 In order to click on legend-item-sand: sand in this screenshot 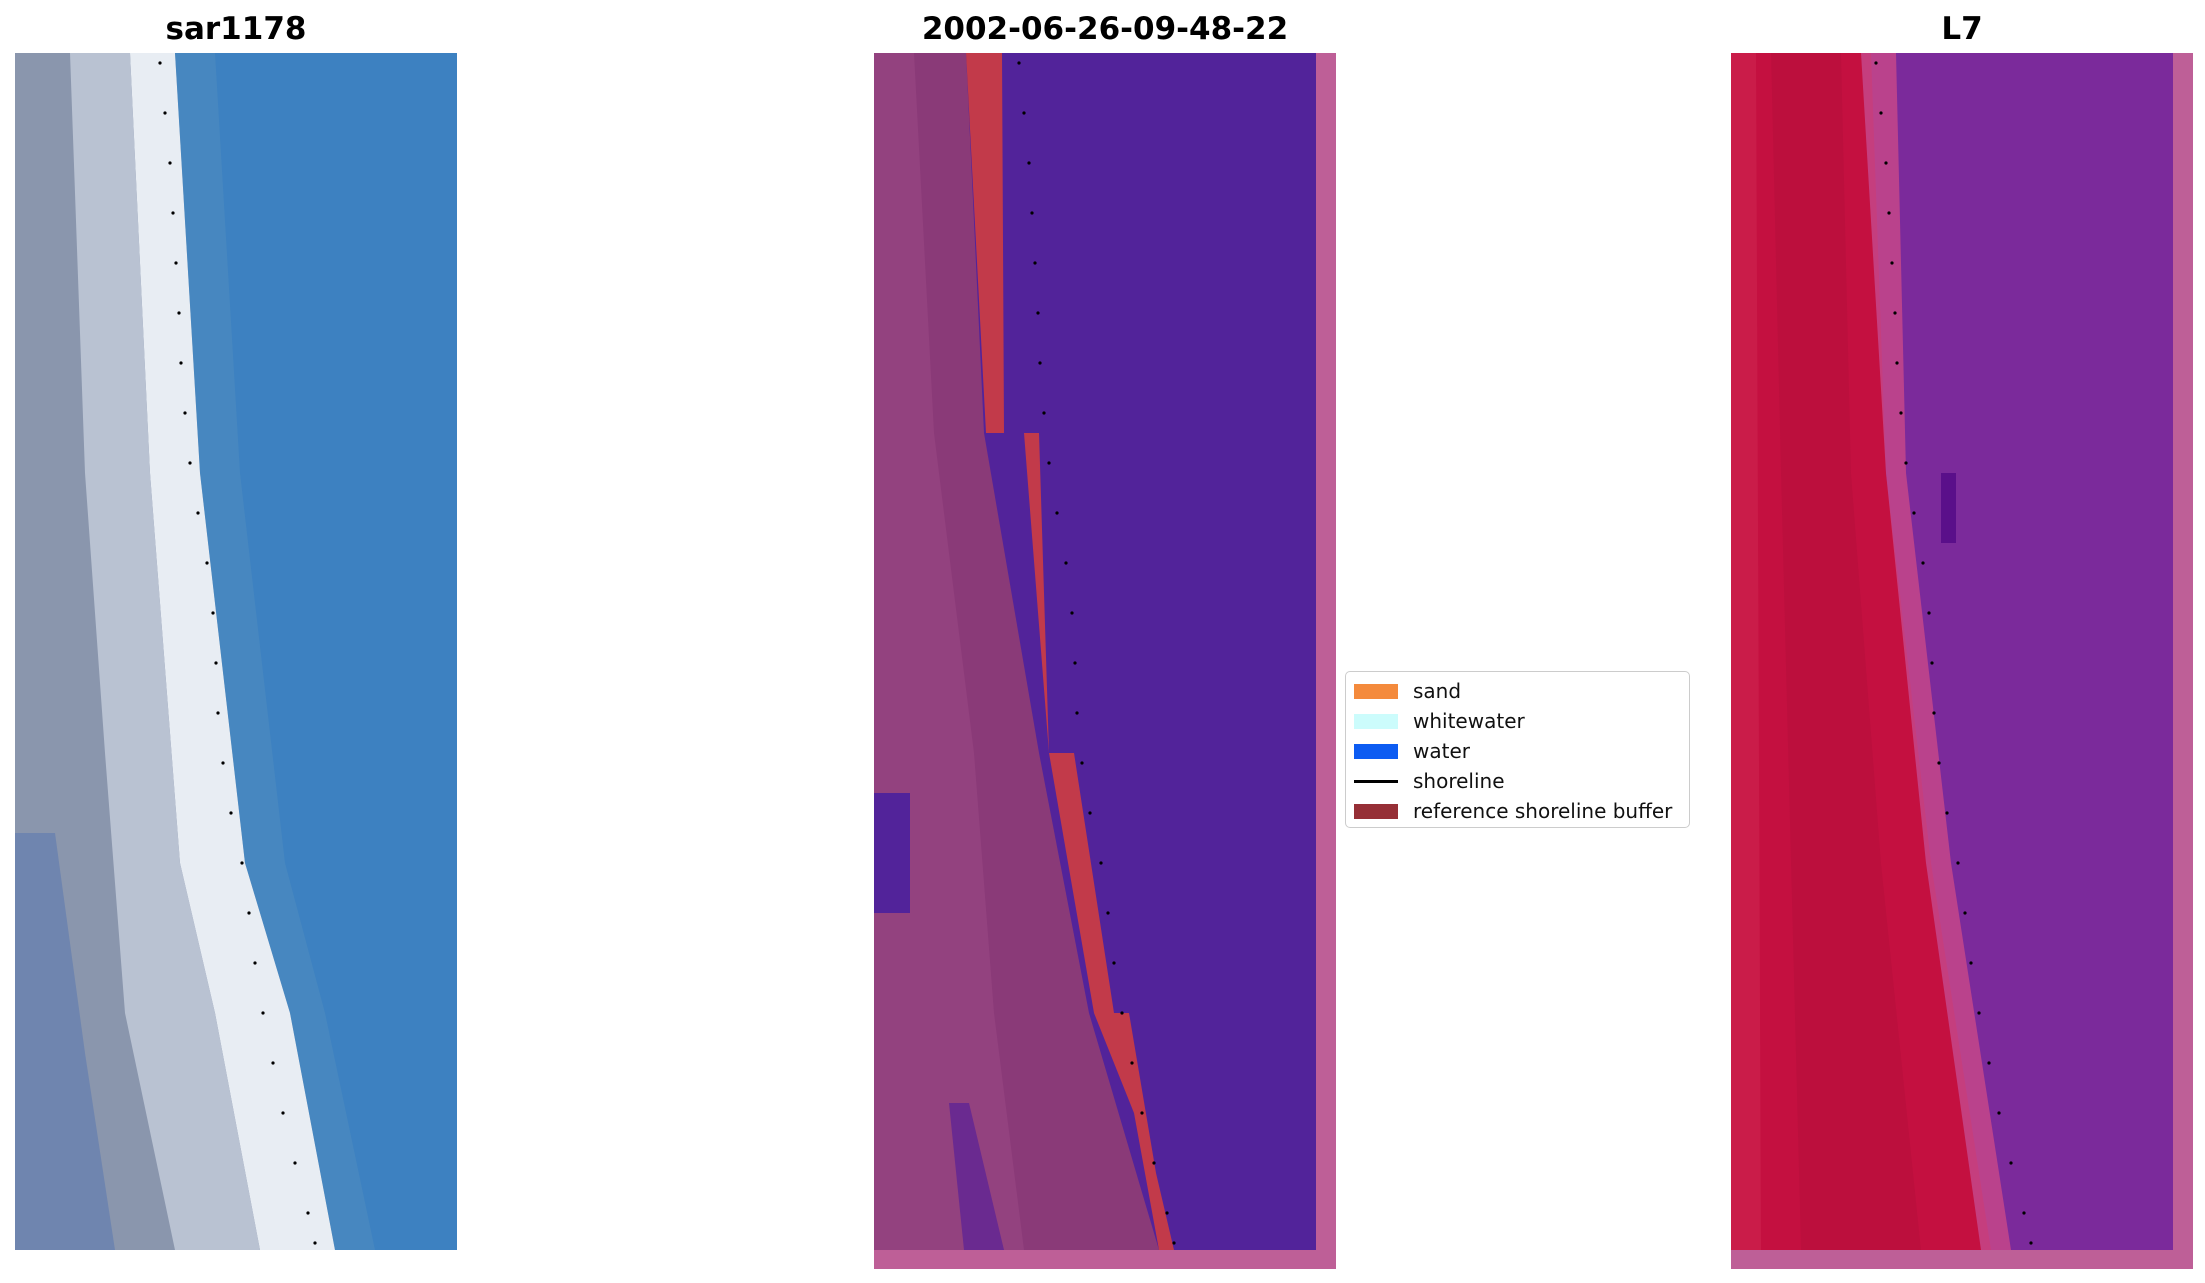, I will do `click(1517, 691)`.